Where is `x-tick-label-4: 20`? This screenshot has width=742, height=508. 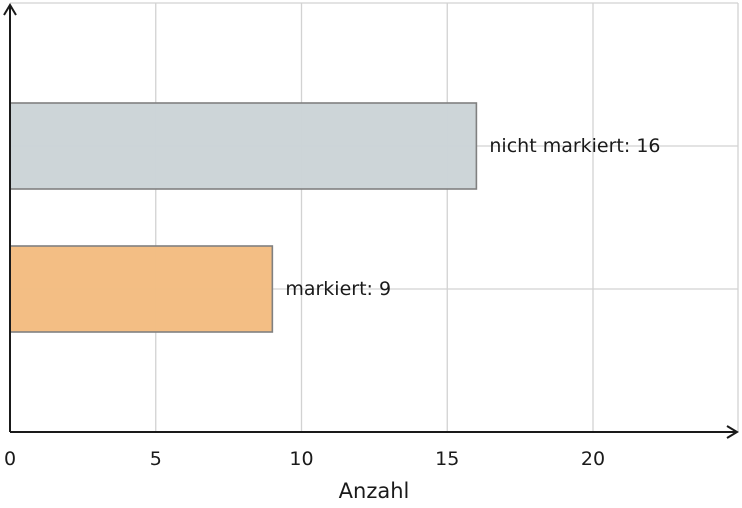
x-tick-label-4: 20 is located at coordinates (593, 459).